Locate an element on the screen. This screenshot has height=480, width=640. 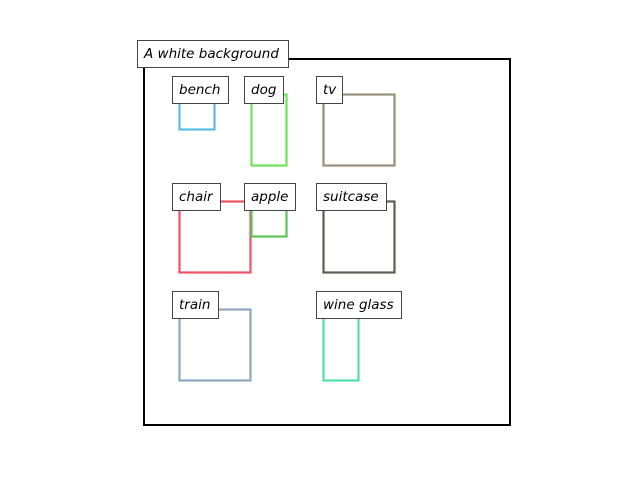
label-apple: apple is located at coordinates (270, 197).